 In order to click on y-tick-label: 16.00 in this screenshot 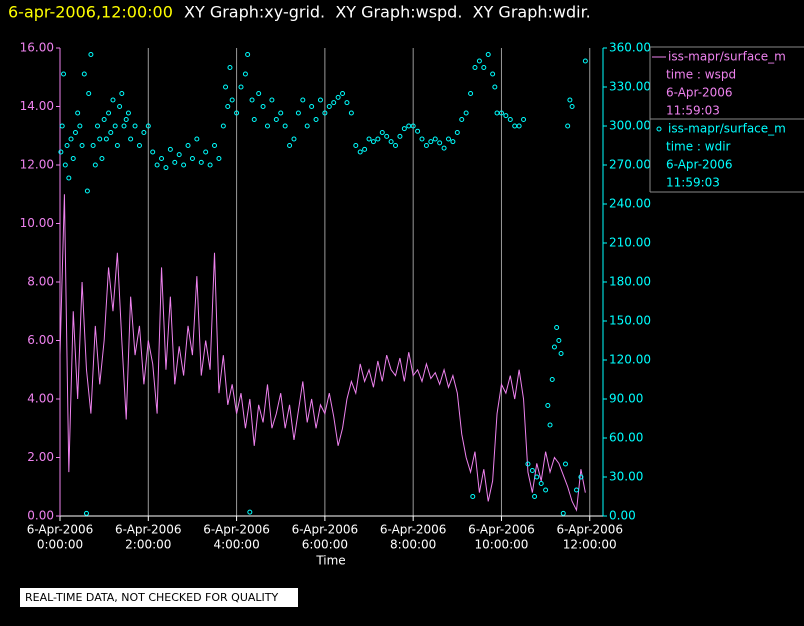, I will do `click(37, 48)`.